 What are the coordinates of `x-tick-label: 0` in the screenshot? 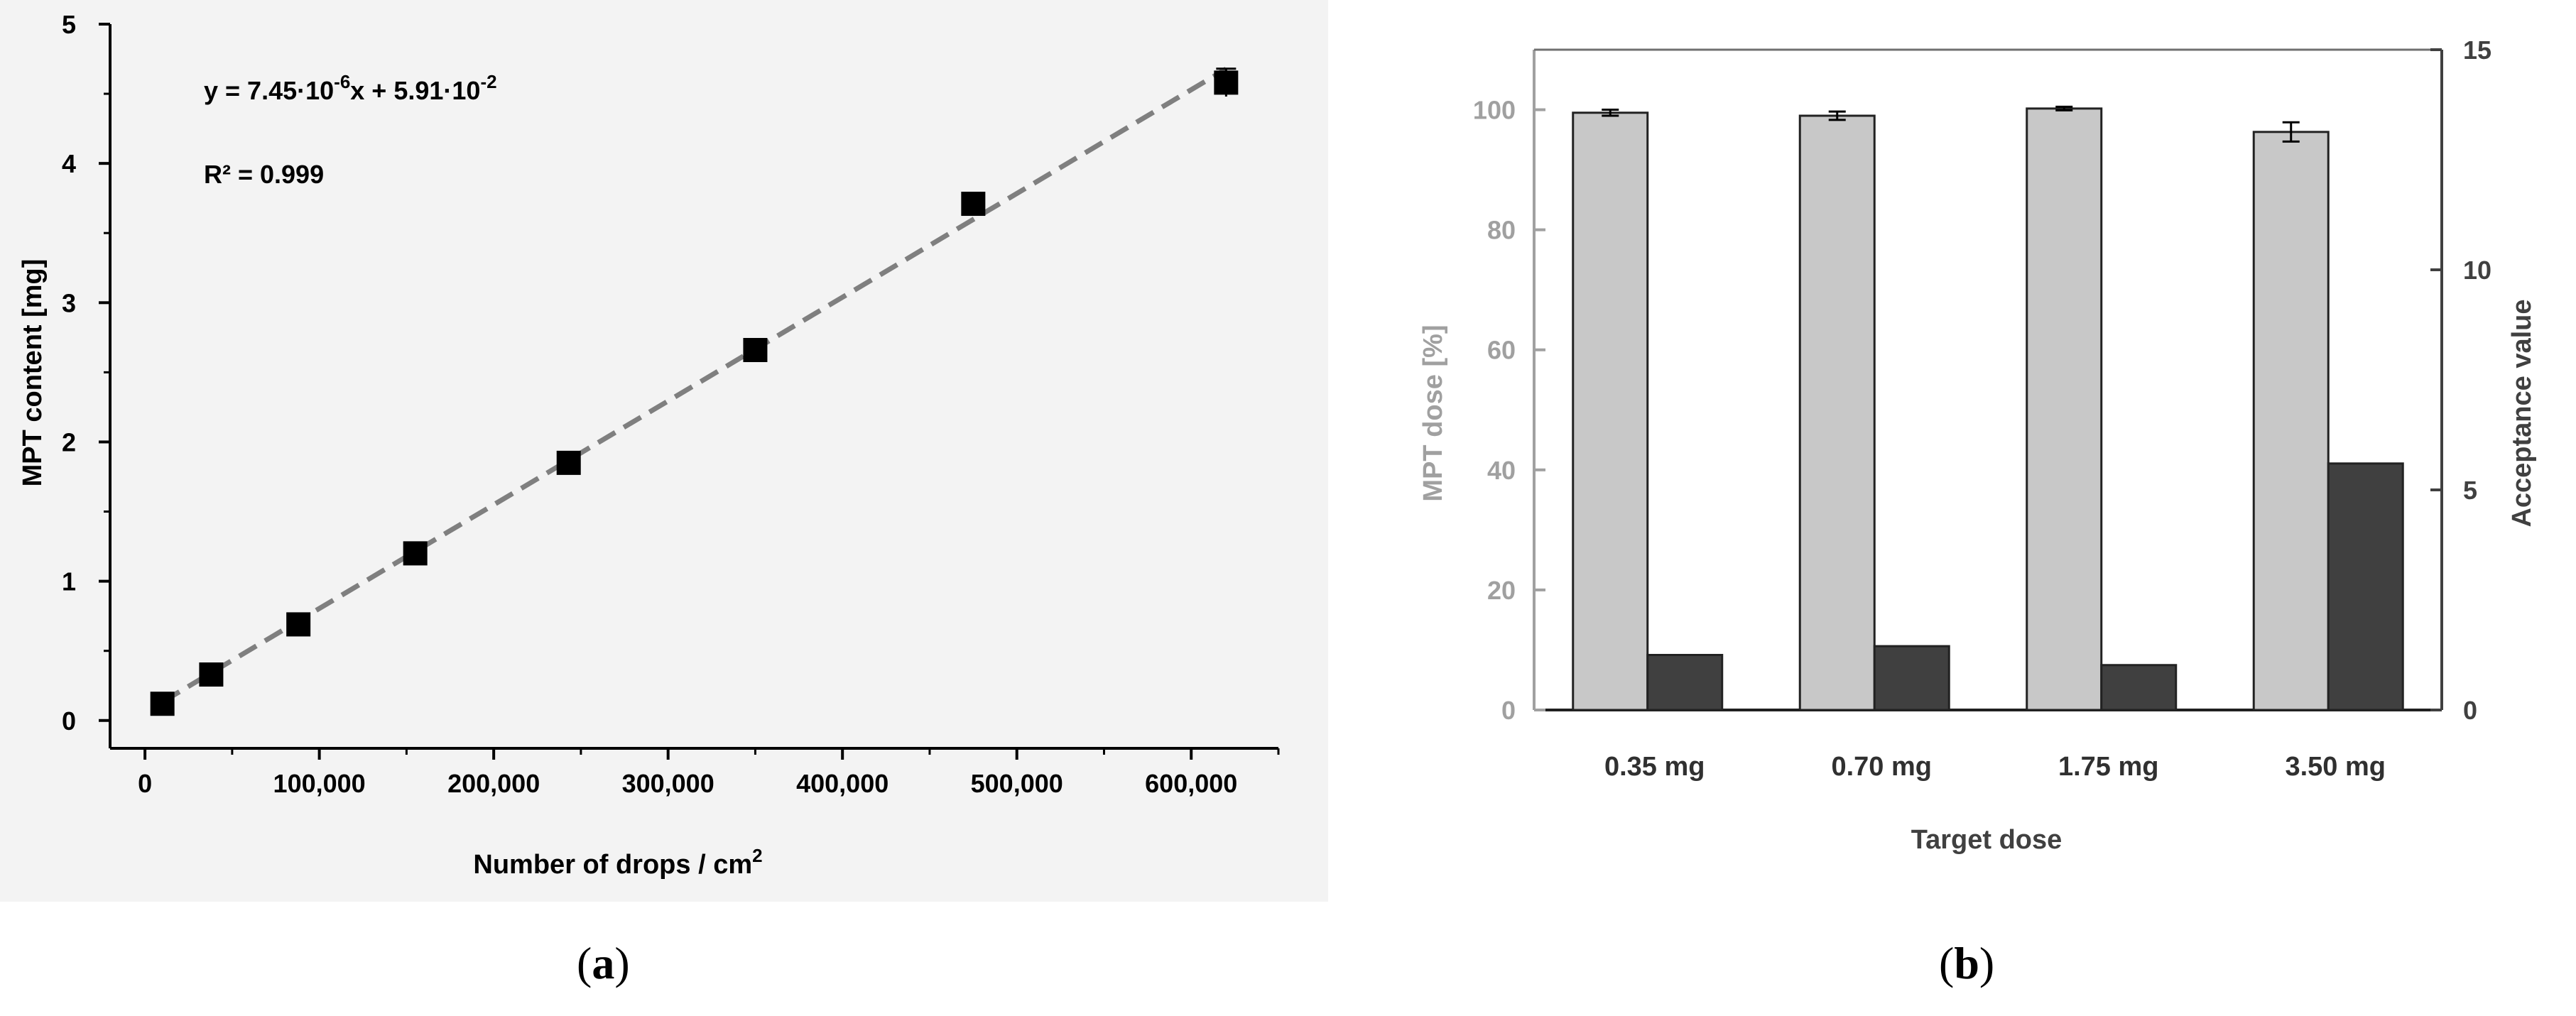 It's located at (145, 783).